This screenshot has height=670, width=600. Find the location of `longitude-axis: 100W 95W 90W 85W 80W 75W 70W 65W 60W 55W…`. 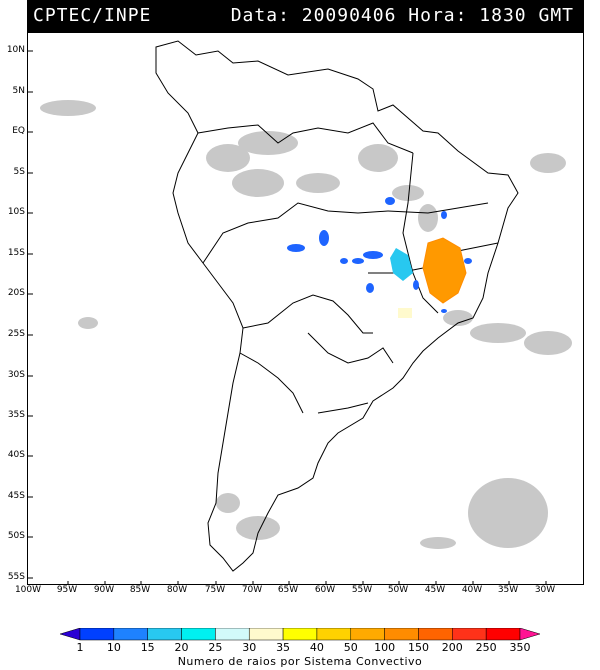

longitude-axis: 100W 95W 90W 85W 80W 75W 70W 65W 60W 55W… is located at coordinates (300, 593).